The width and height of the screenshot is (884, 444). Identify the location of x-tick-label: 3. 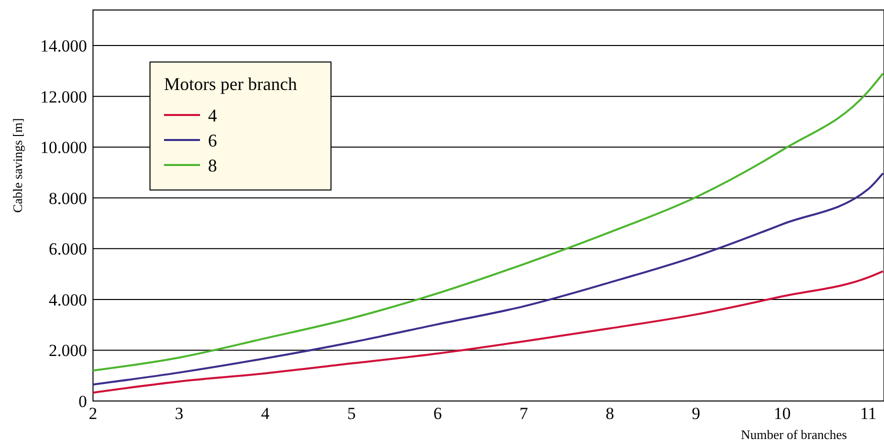
(179, 413).